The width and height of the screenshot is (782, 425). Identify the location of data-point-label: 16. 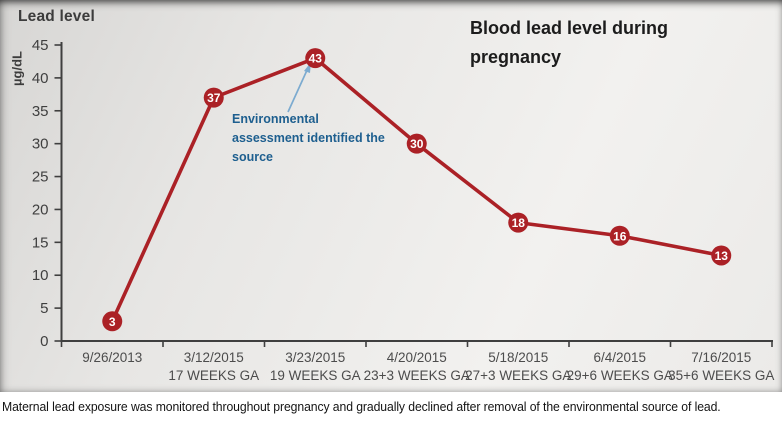
(620, 236).